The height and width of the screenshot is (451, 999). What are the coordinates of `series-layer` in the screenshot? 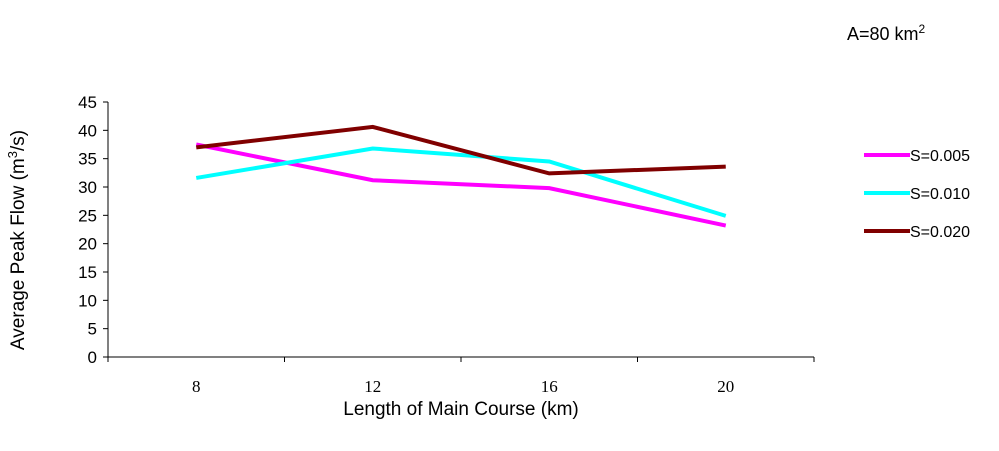 It's located at (461, 176).